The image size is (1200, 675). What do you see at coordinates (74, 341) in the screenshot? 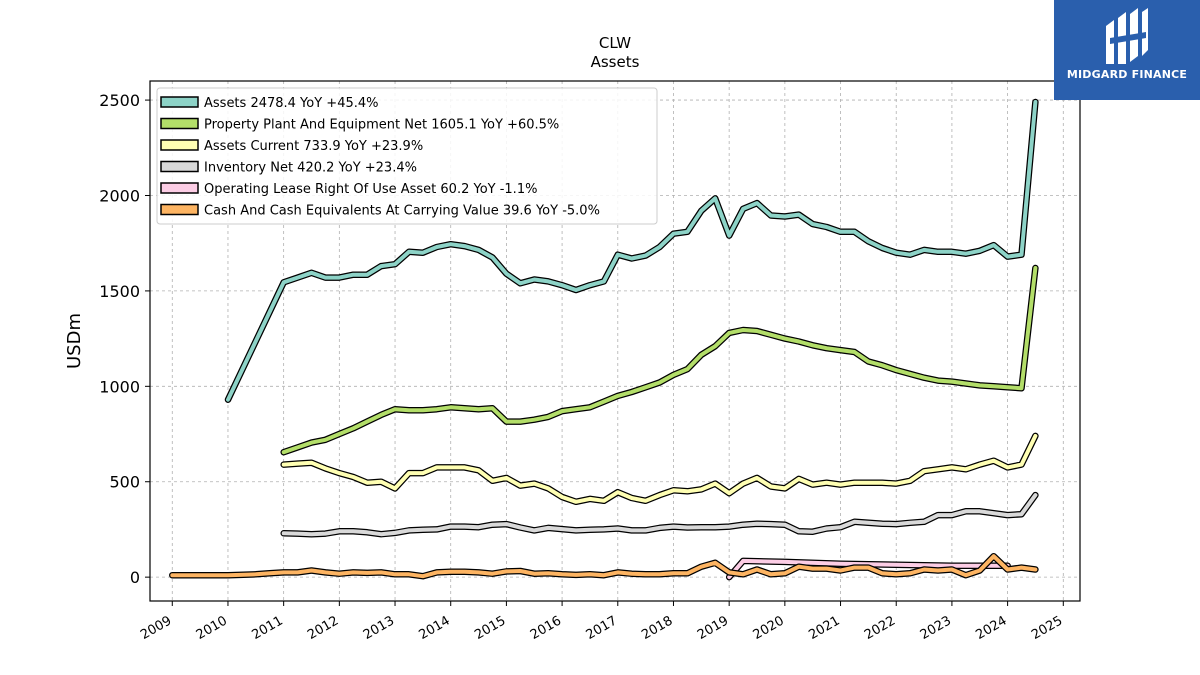
I see `y-axis-label: USDm` at bounding box center [74, 341].